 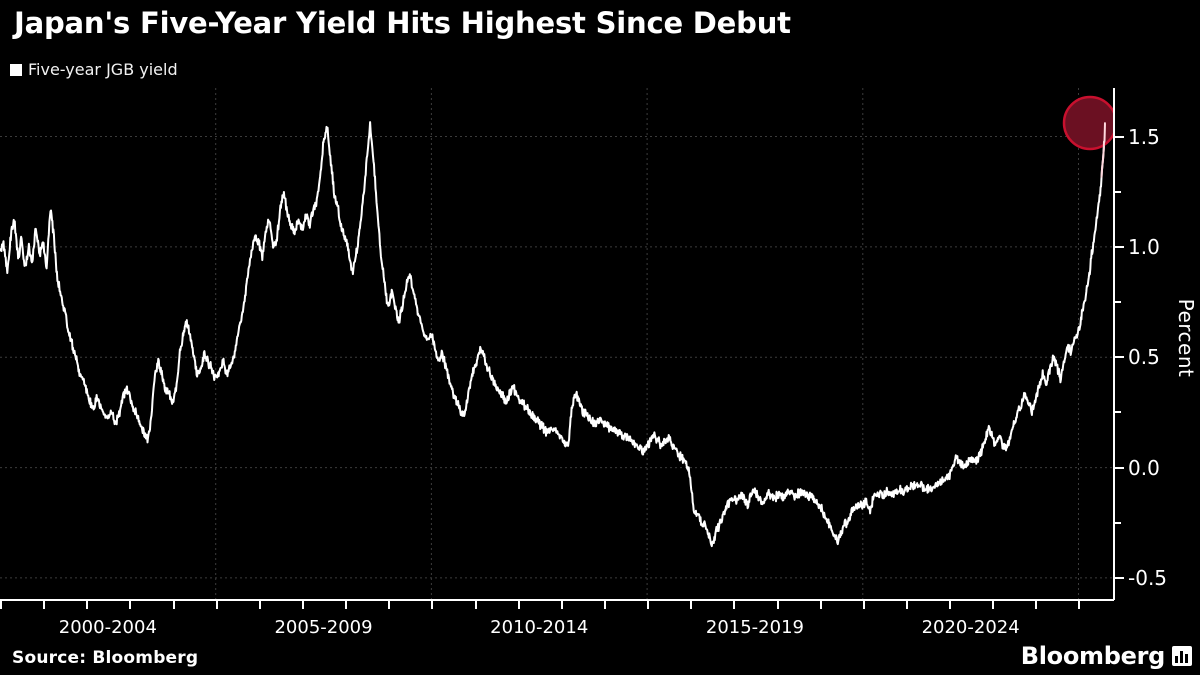 I want to click on x-axis-tick-label: 2000-2004, so click(x=107, y=627).